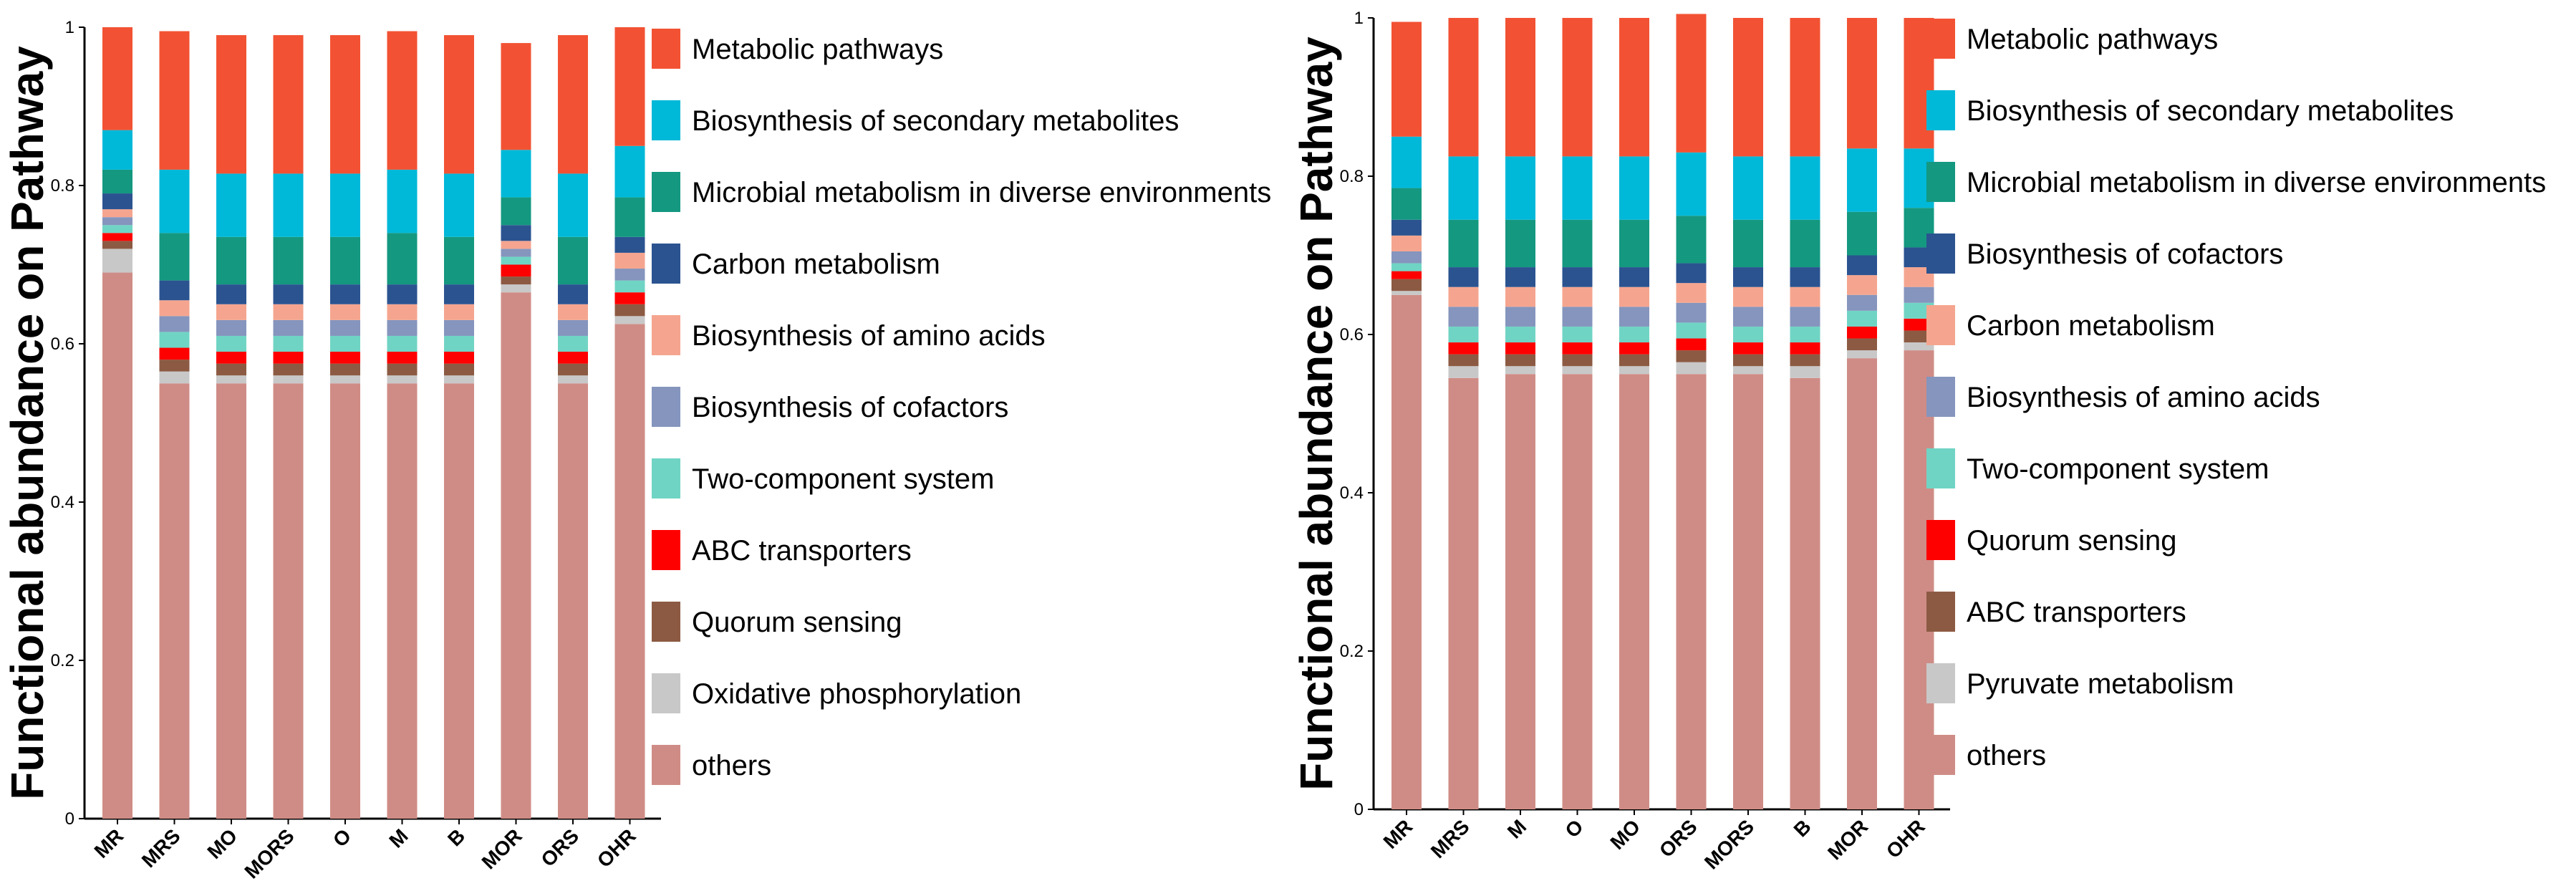 The height and width of the screenshot is (896, 2576). What do you see at coordinates (69, 819) in the screenshot?
I see `y-tick-label: 0` at bounding box center [69, 819].